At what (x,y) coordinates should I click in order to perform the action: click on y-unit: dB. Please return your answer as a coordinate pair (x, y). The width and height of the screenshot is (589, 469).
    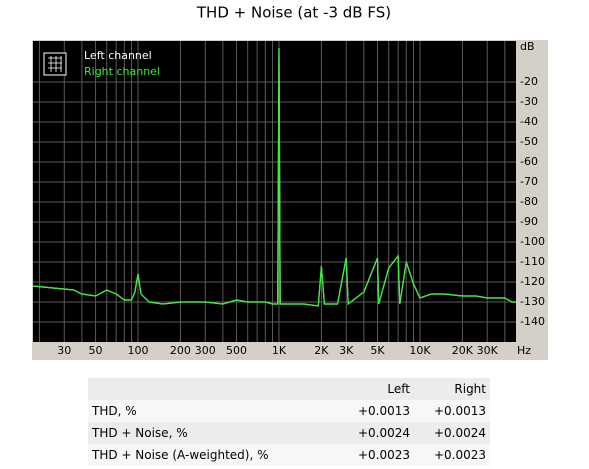
    Looking at the image, I should click on (527, 46).